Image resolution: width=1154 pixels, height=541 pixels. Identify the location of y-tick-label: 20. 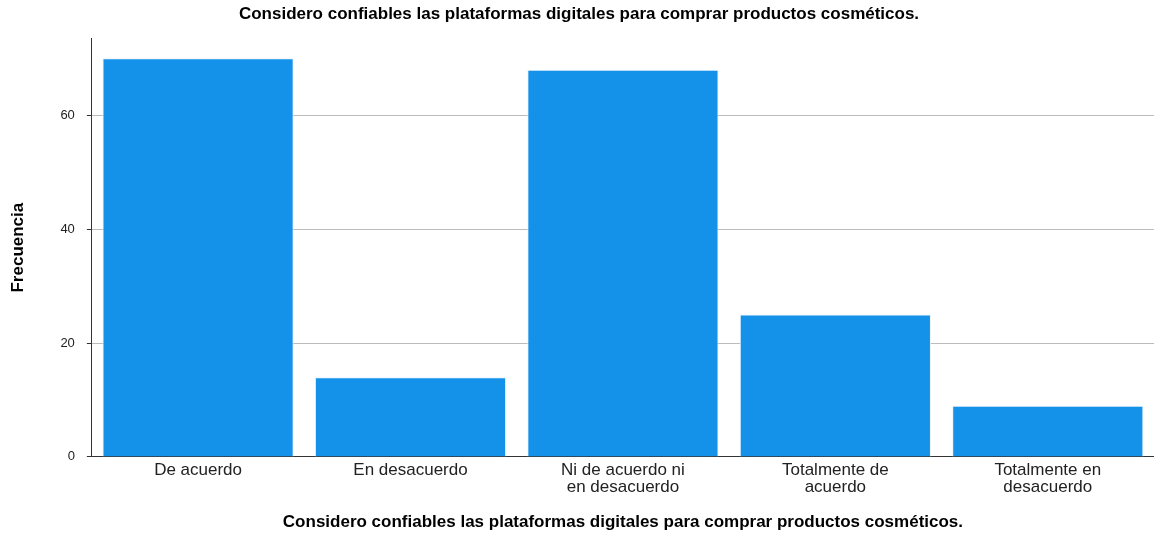
(67, 342).